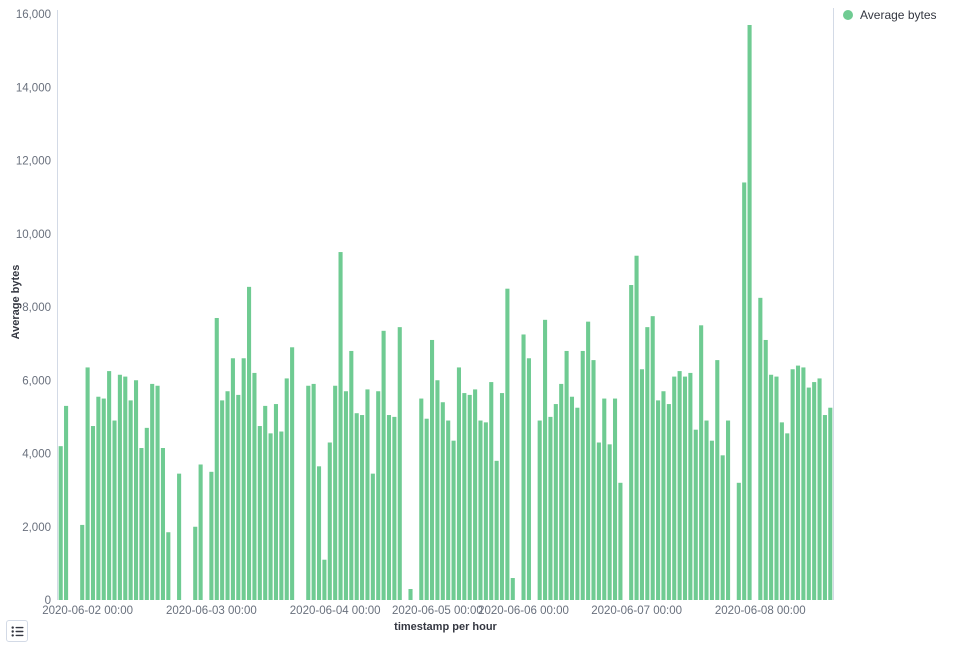 The image size is (969, 648). I want to click on legend-toggle-button, so click(17, 631).